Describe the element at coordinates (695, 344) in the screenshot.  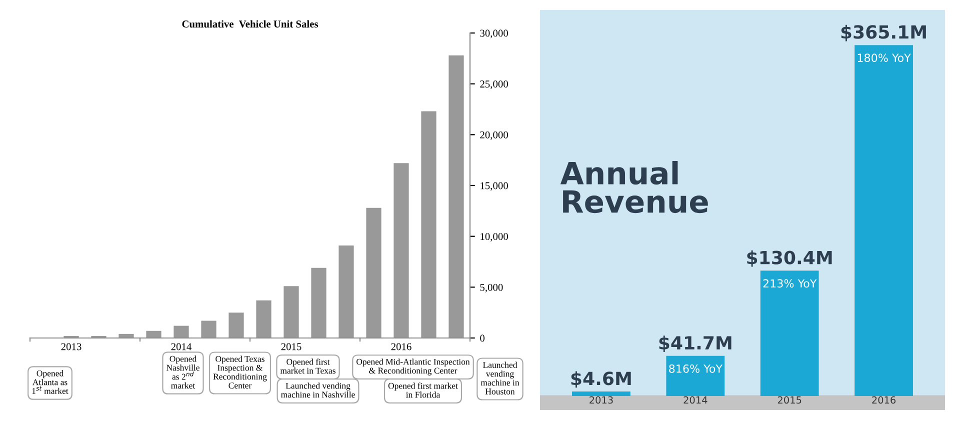
I see `data-label: $41.7M` at that location.